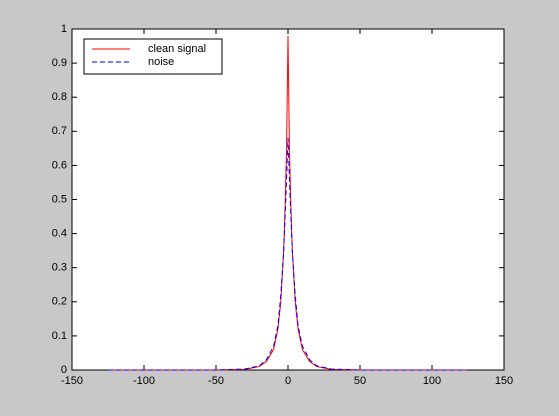 This screenshot has width=559, height=416. I want to click on y-tick-label: 0.4, so click(59, 234).